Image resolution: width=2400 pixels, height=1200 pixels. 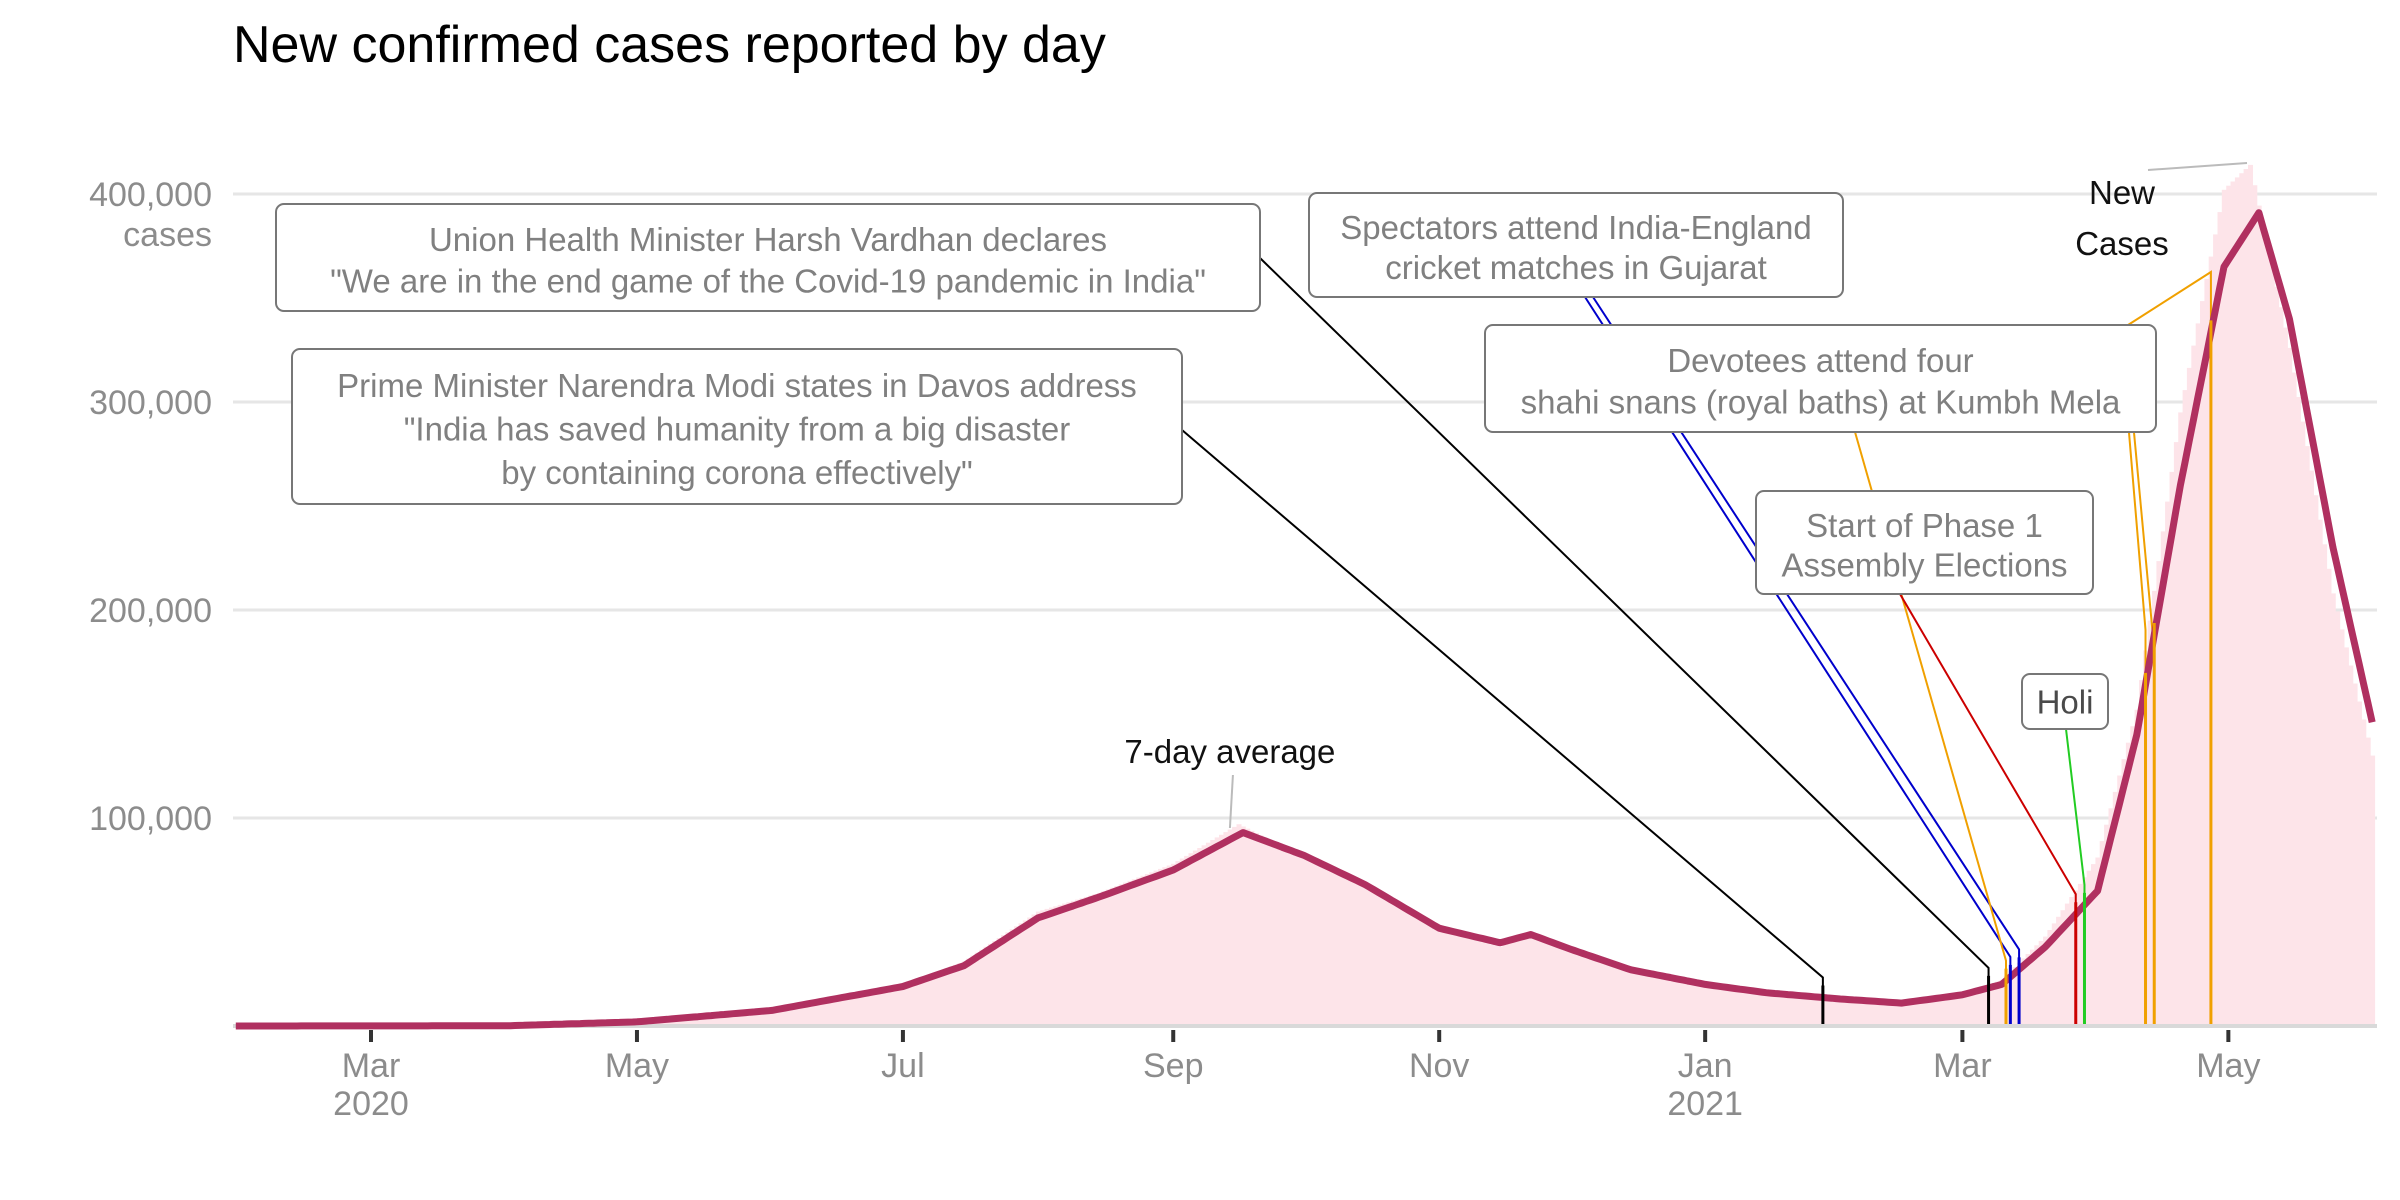 What do you see at coordinates (1820, 360) in the screenshot?
I see `annotation-text: Devotees attend four` at bounding box center [1820, 360].